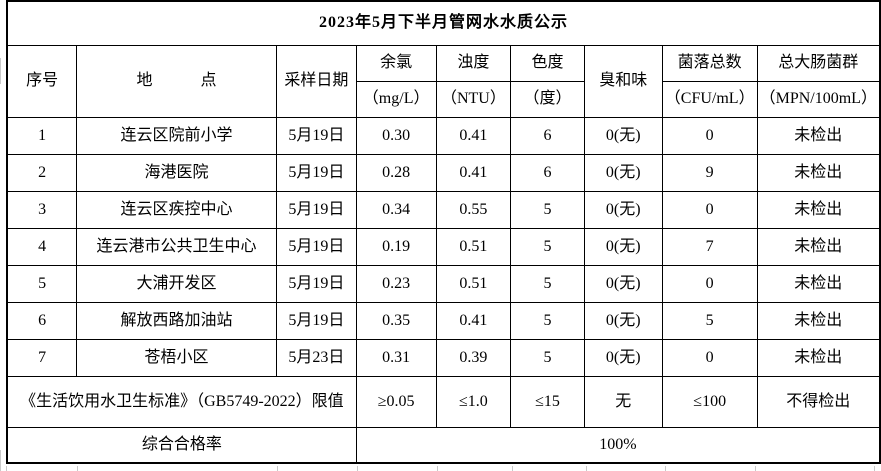  What do you see at coordinates (176, 172) in the screenshot?
I see `cell-location: 海港医院` at bounding box center [176, 172].